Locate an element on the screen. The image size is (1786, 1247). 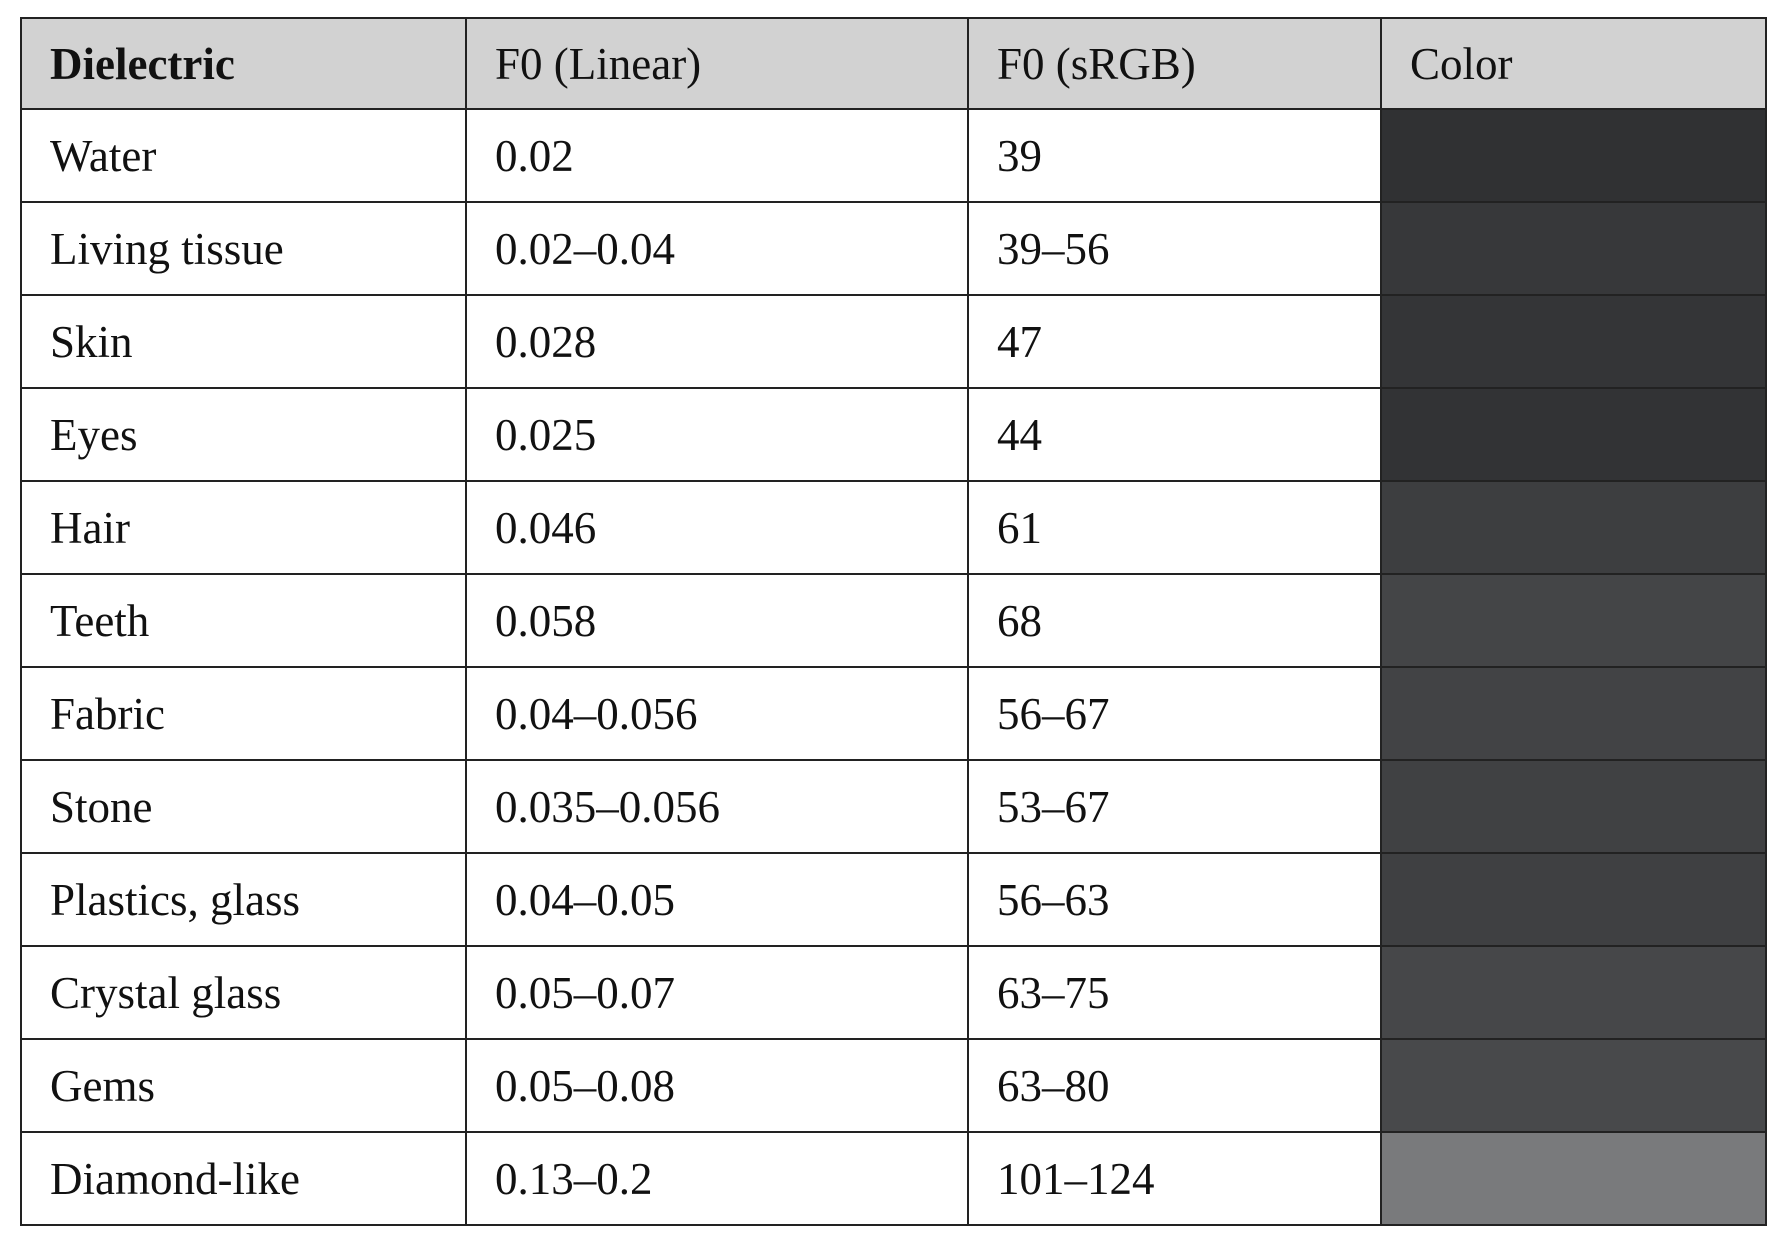
table-row: Gems 0.05–0.08 63–80 is located at coordinates (893, 1085).